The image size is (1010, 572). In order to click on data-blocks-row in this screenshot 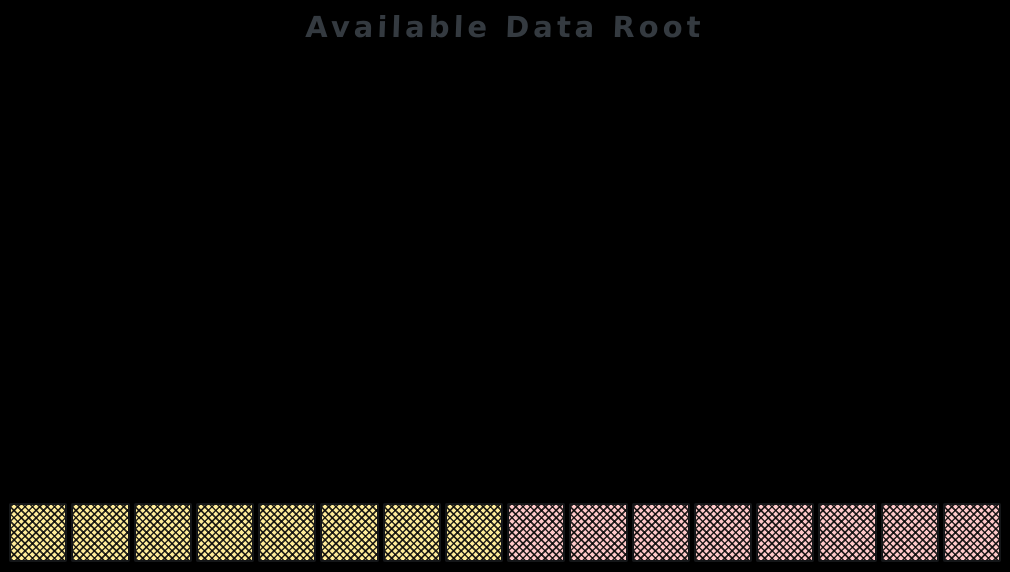, I will do `click(505, 532)`.